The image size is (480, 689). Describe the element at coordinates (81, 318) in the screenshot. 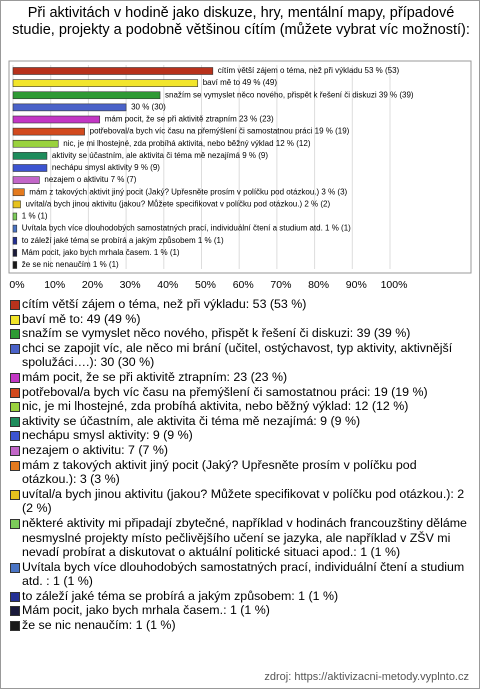

I see `legend-label: baví mě to: 49 (49 %)` at that location.